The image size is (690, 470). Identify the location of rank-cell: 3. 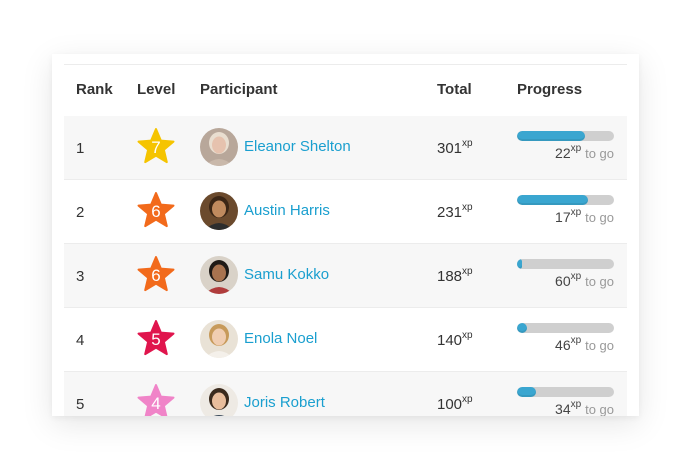
(80, 276).